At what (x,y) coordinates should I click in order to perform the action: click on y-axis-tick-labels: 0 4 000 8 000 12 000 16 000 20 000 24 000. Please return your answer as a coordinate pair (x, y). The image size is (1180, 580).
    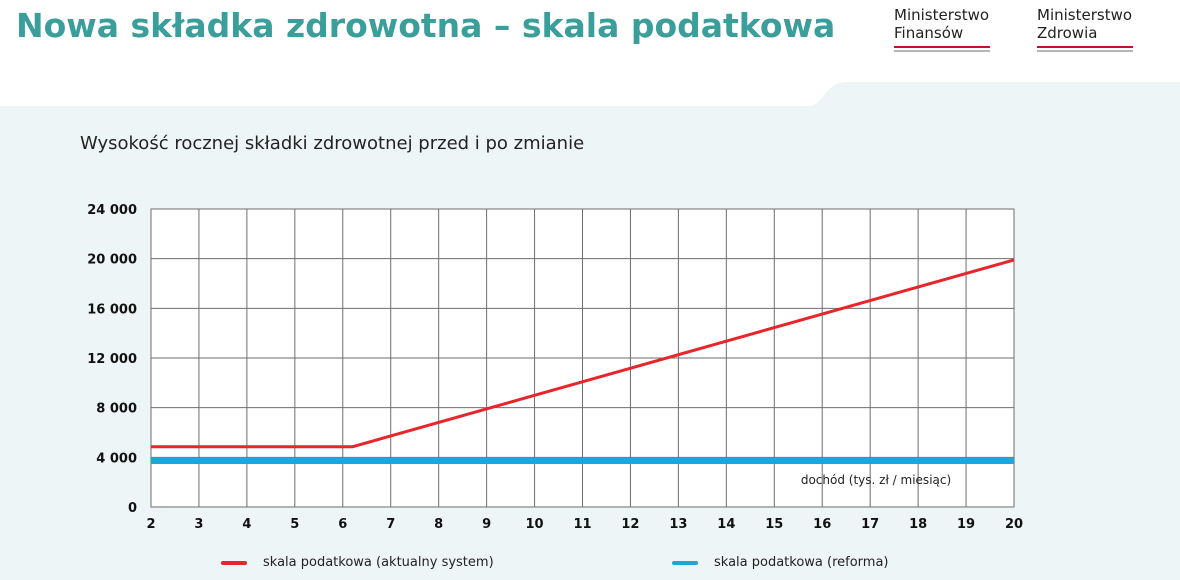
    Looking at the image, I should click on (112, 359).